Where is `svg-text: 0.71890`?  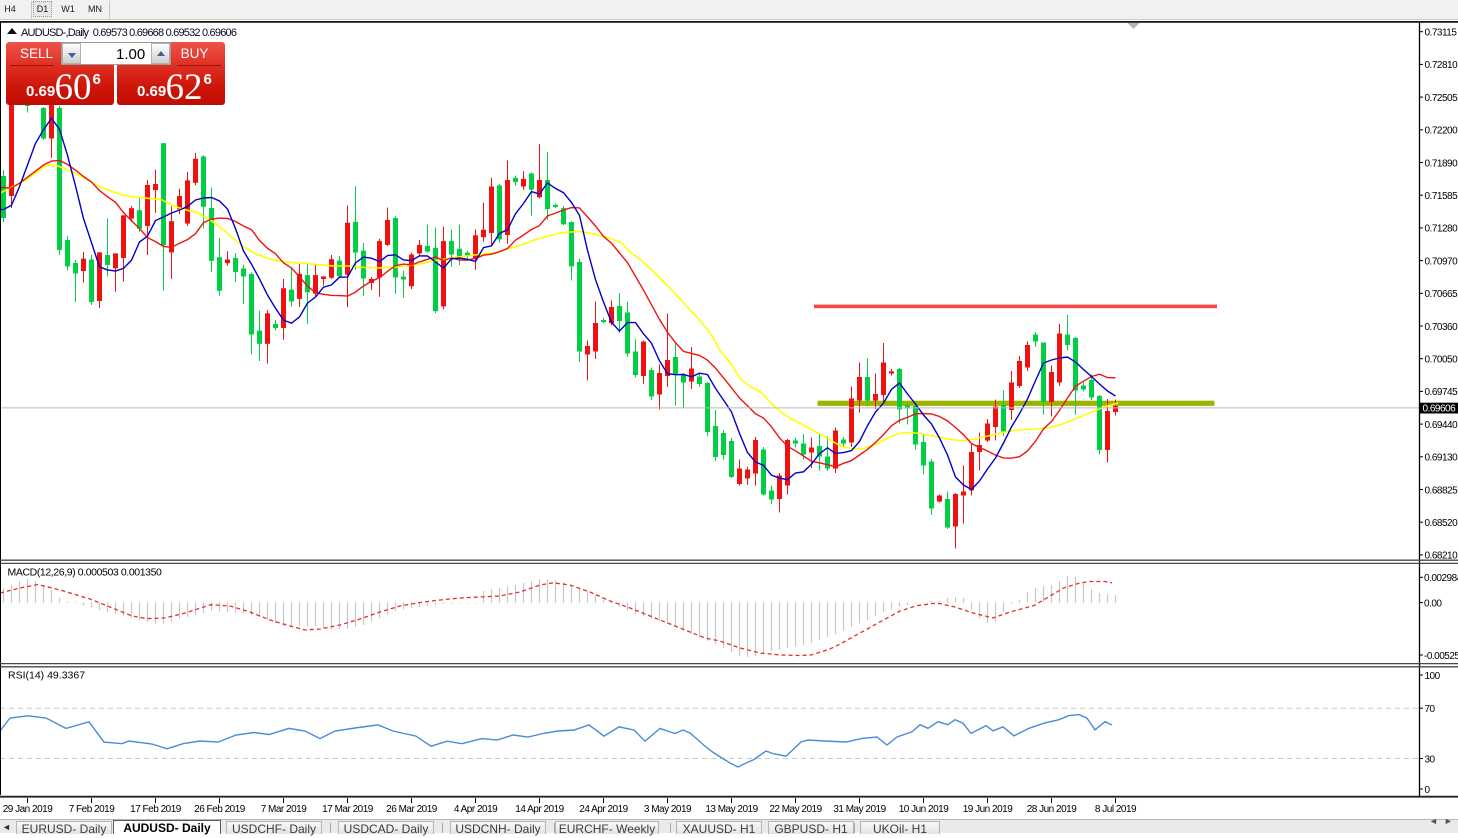 svg-text: 0.71890 is located at coordinates (1441, 163).